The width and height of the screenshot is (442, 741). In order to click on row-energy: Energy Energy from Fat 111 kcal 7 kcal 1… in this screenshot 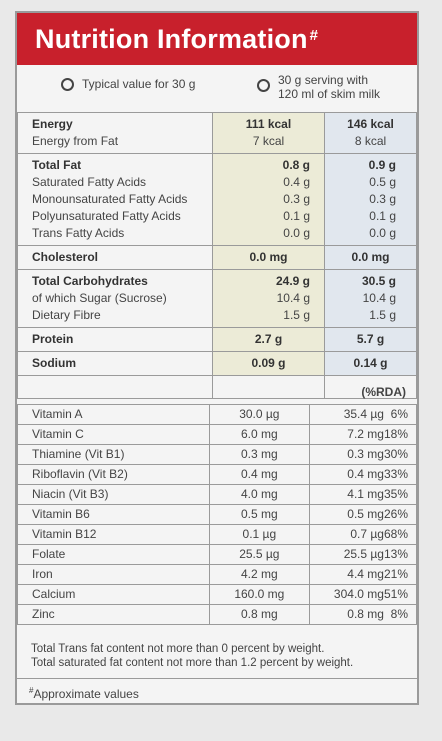, I will do `click(217, 133)`.